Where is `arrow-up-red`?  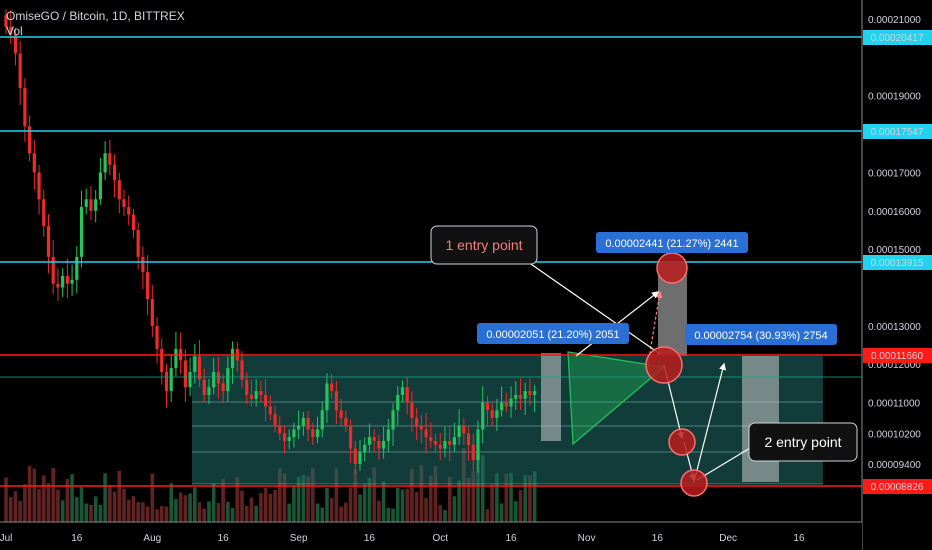 arrow-up-red is located at coordinates (655, 327).